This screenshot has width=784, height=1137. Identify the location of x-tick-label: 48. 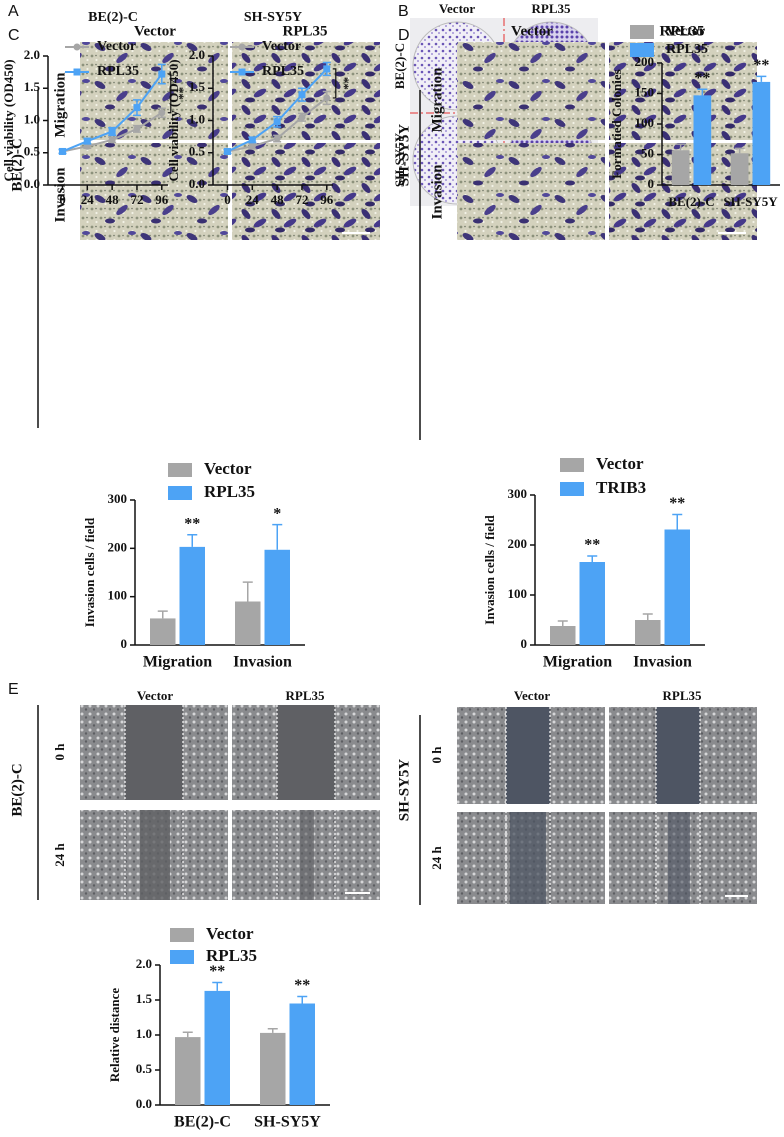
(278, 199).